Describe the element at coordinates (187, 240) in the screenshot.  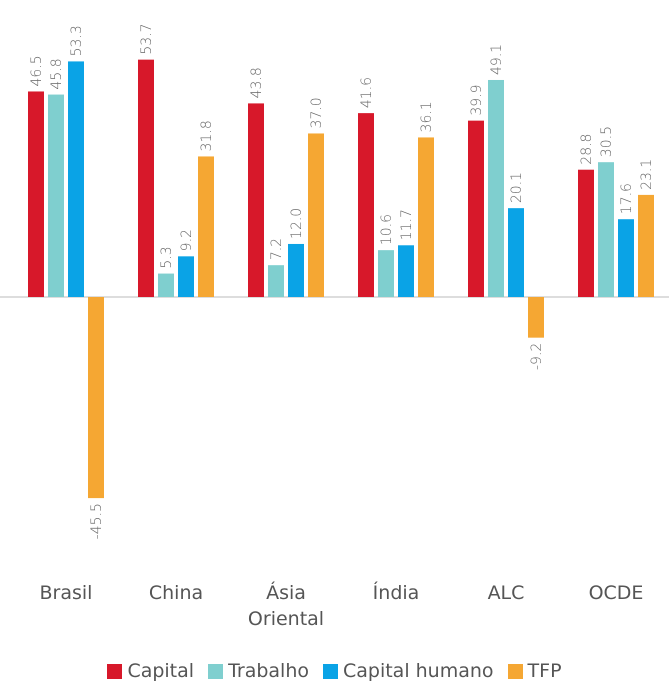
I see `data-label: 9.2` at that location.